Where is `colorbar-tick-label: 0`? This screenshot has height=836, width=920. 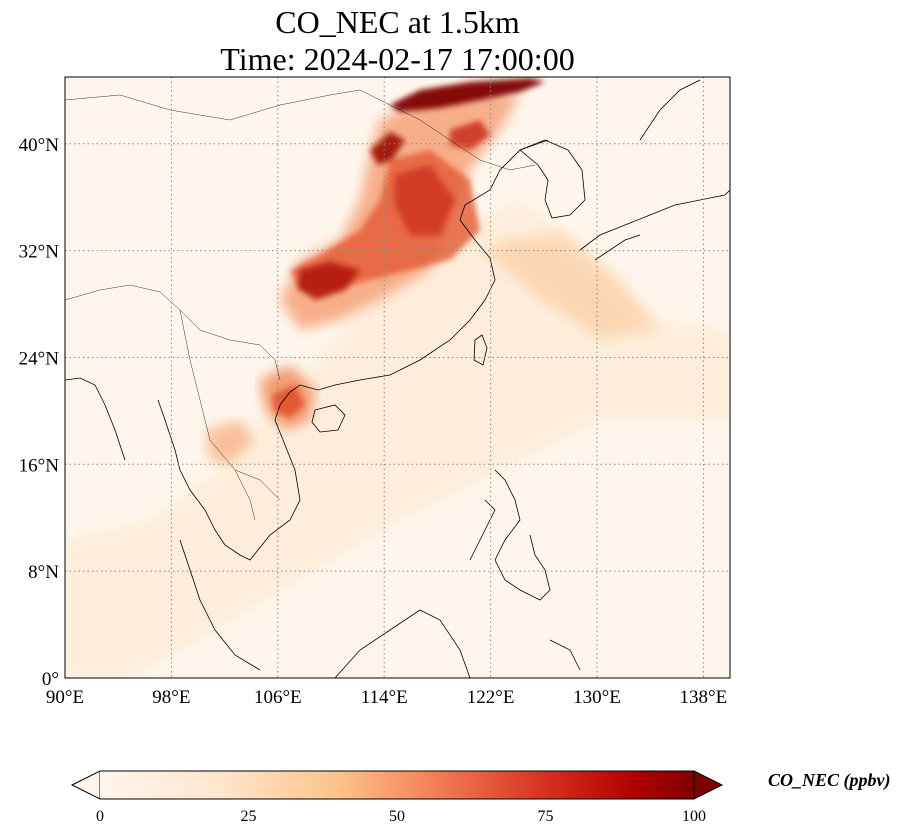
colorbar-tick-label: 0 is located at coordinates (100, 816).